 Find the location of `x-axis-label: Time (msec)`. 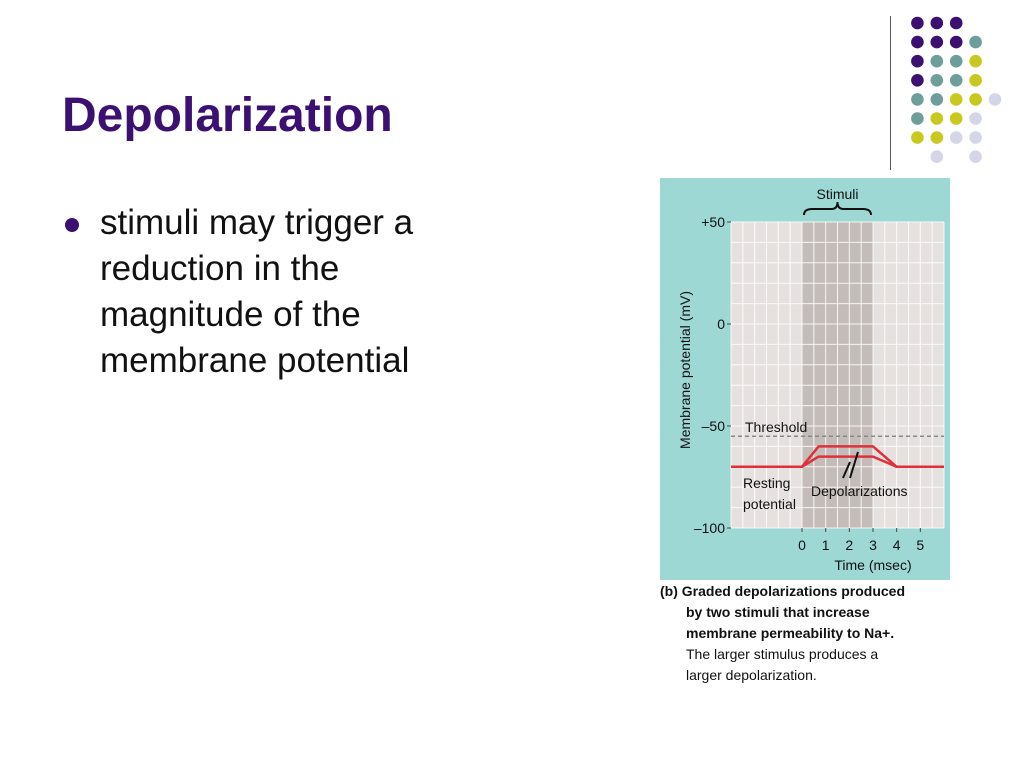

x-axis-label: Time (msec) is located at coordinates (872, 565).